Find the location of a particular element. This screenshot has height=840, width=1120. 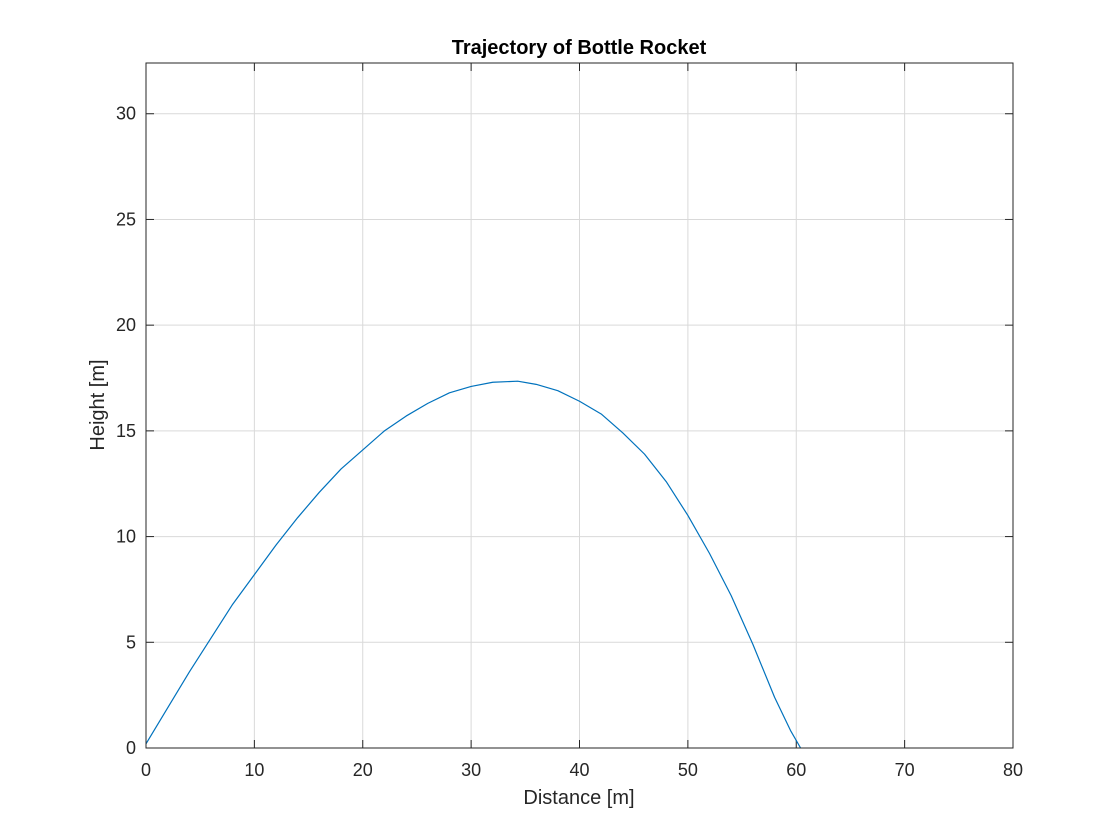

y-axis-label: Height [m] is located at coordinates (98, 404).